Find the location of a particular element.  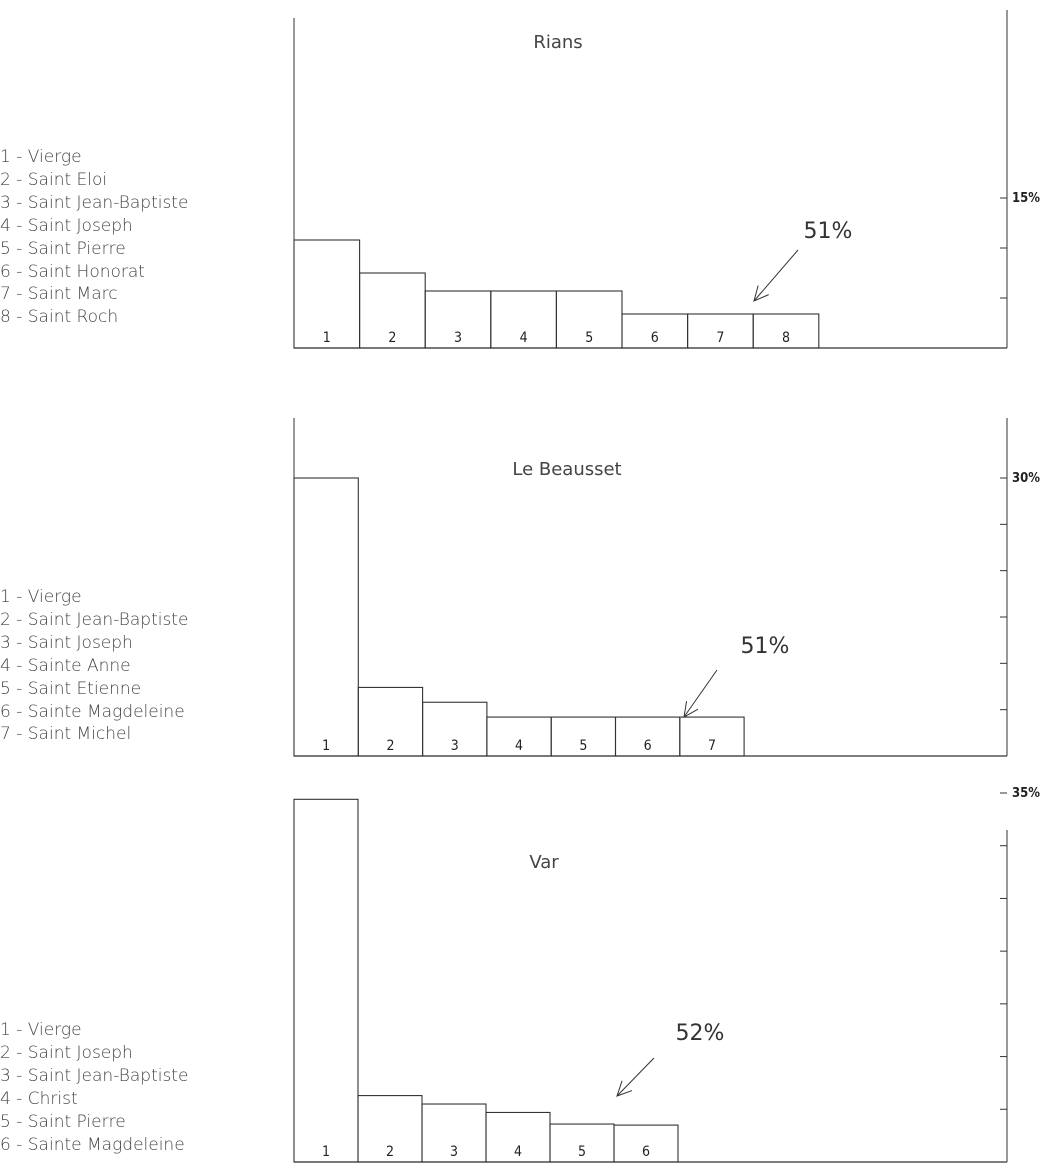

legend-item: 7 - Saint Michel is located at coordinates (66, 734).